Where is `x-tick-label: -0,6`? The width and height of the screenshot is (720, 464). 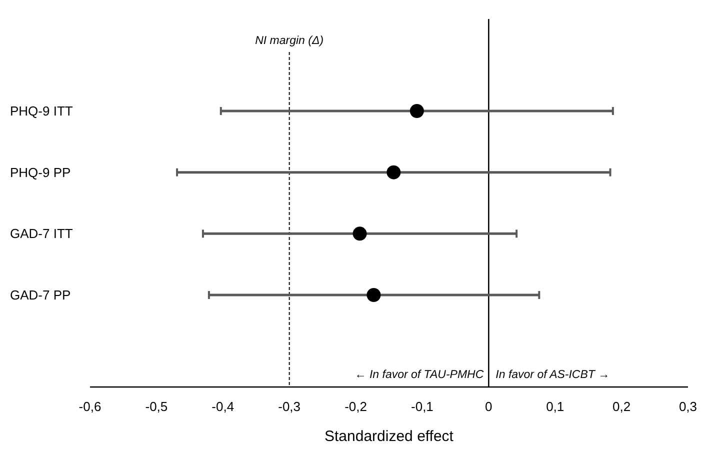
x-tick-label: -0,6 is located at coordinates (90, 406).